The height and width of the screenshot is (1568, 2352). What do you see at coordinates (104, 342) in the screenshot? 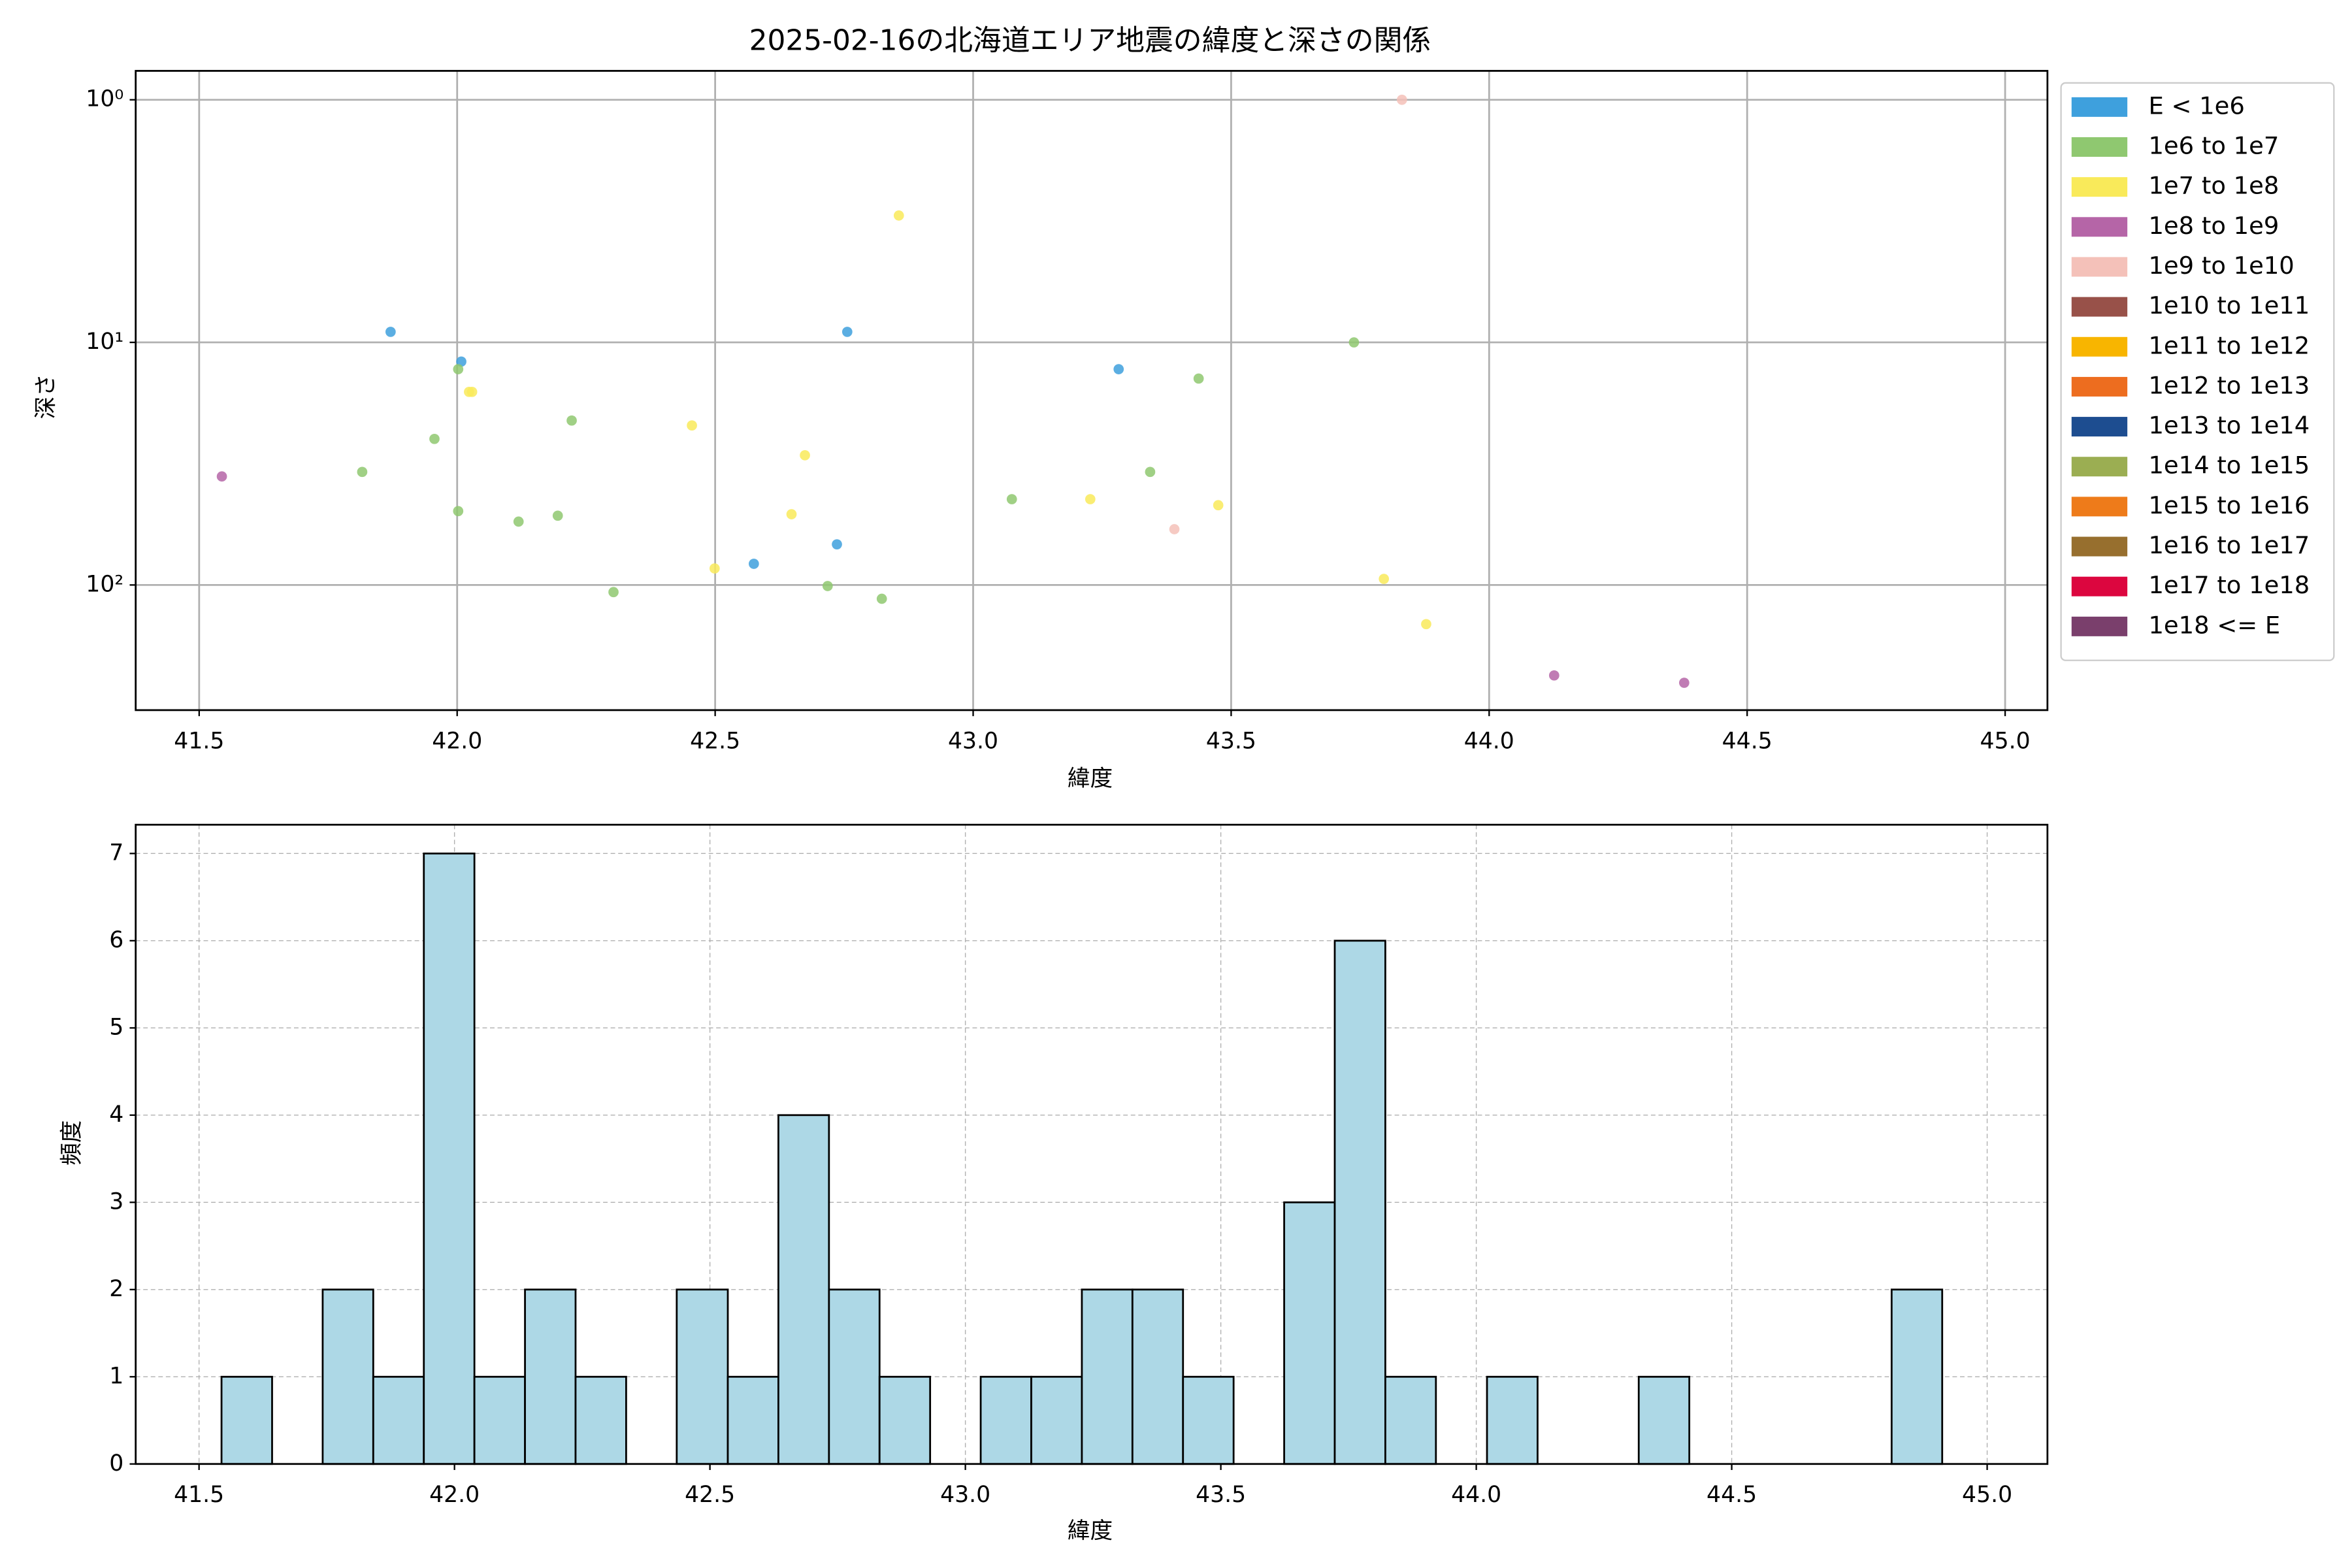
I see `y-tick-label: 10¹` at bounding box center [104, 342].